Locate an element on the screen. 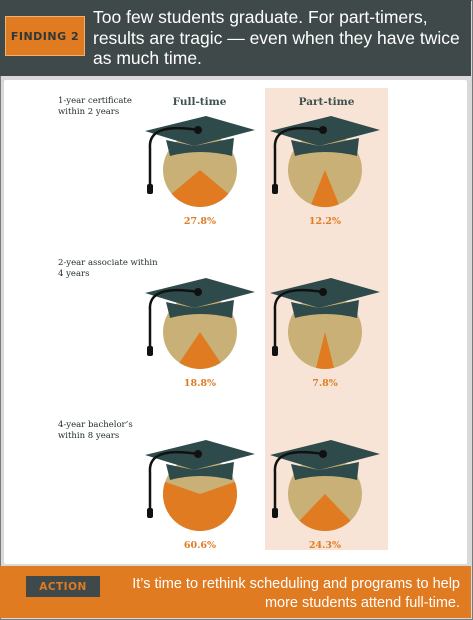 The height and width of the screenshot is (620, 473). value-label-part-time-row-3: 24.3% is located at coordinates (325, 545).